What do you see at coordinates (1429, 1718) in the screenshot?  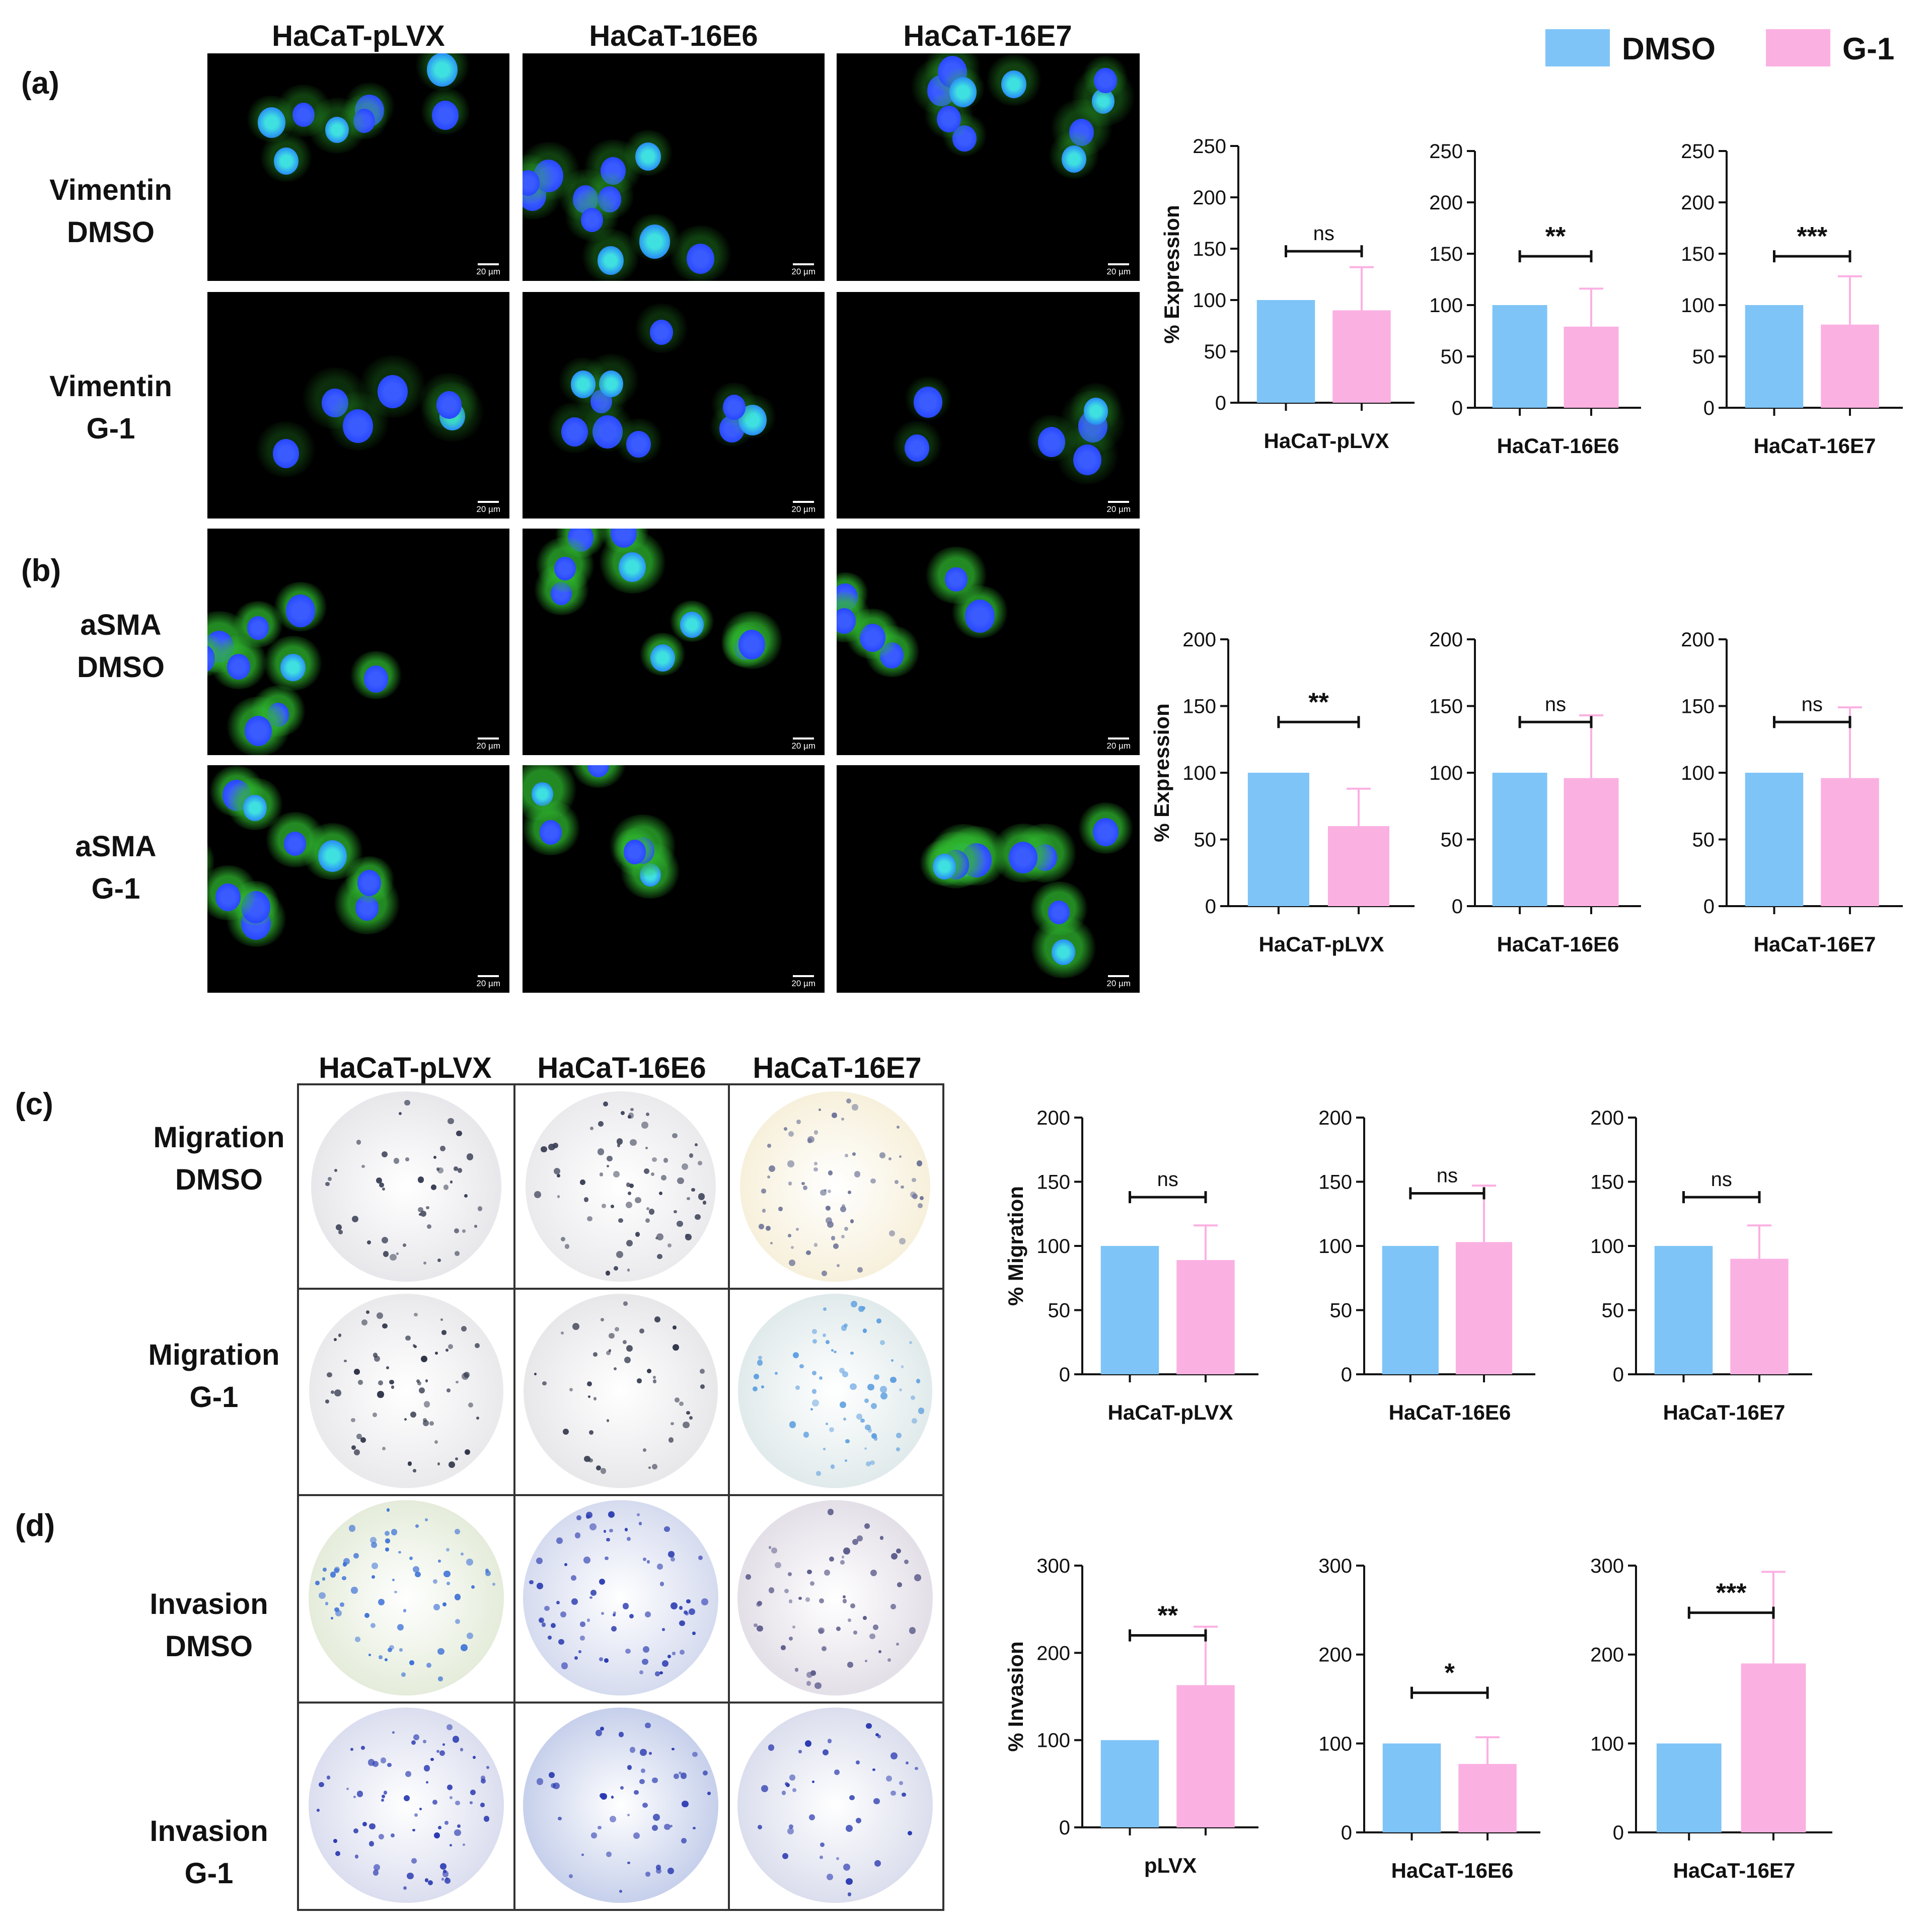 I see `bar-chart-d2: 0 100 200 300 * HaCaT-16E6` at bounding box center [1429, 1718].